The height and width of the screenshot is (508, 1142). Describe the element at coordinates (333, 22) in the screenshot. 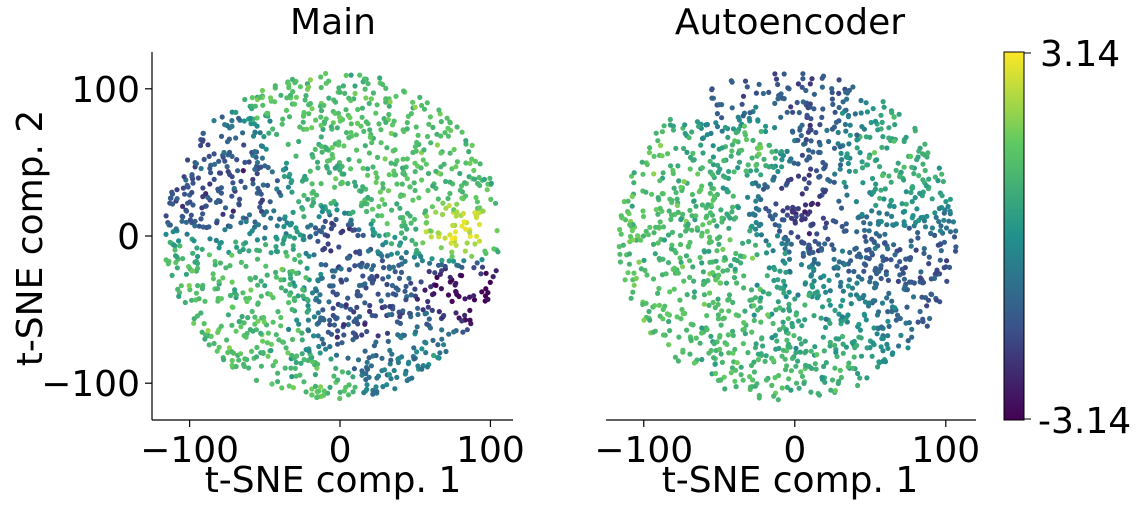

I see `panel-main-title: Main` at that location.